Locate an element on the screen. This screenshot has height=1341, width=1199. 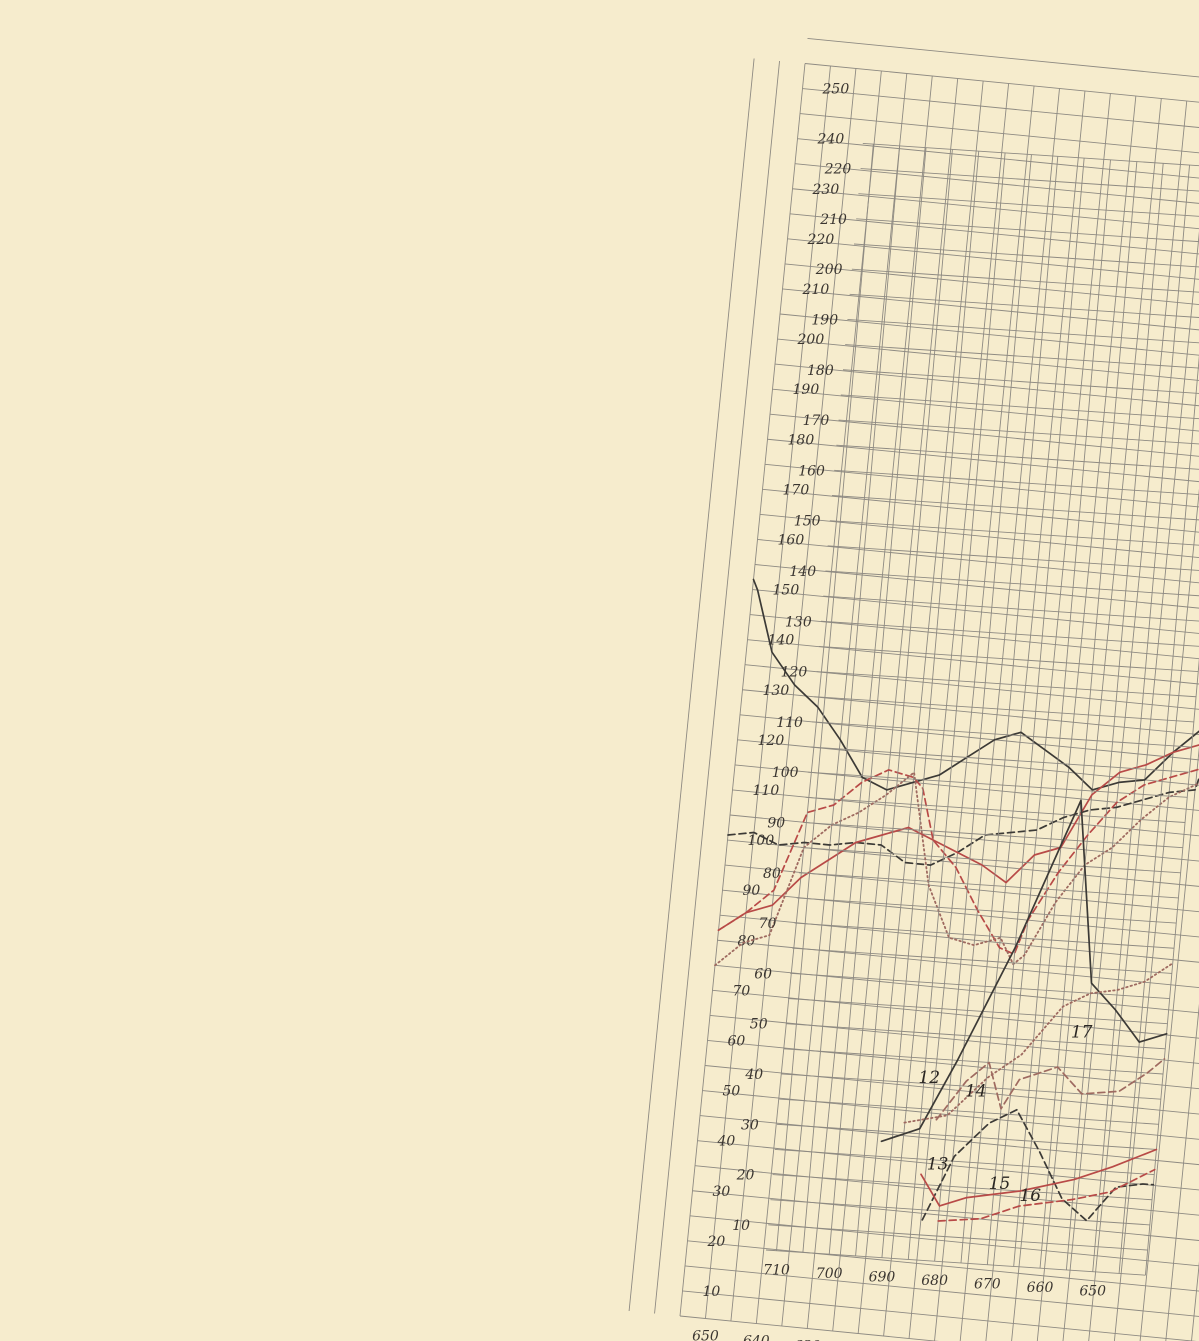
x-tick-label: 690 is located at coordinates (882, 1278).